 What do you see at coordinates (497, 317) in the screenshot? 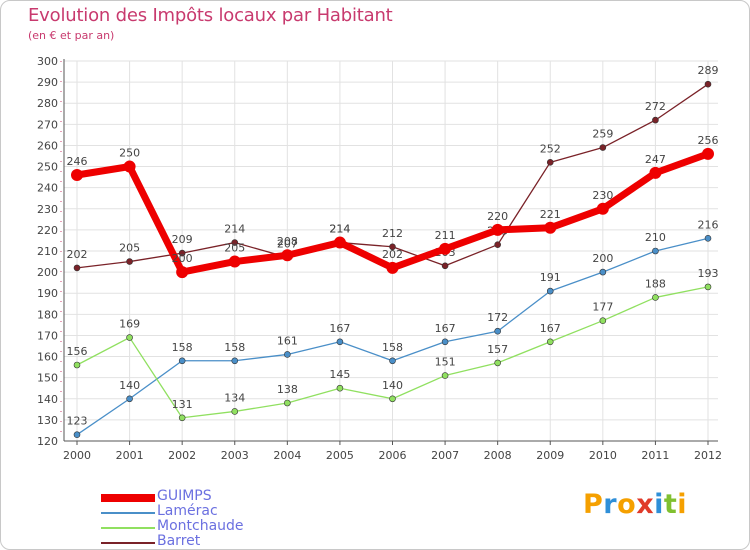
I see `data-label: 172` at bounding box center [497, 317].